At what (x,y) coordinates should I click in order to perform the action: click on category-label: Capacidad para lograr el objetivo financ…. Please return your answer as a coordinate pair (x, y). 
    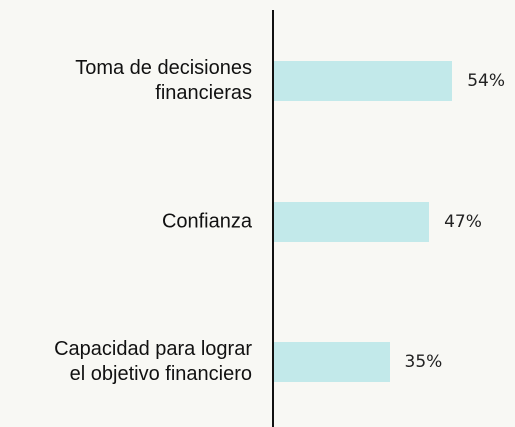
    Looking at the image, I should click on (153, 361).